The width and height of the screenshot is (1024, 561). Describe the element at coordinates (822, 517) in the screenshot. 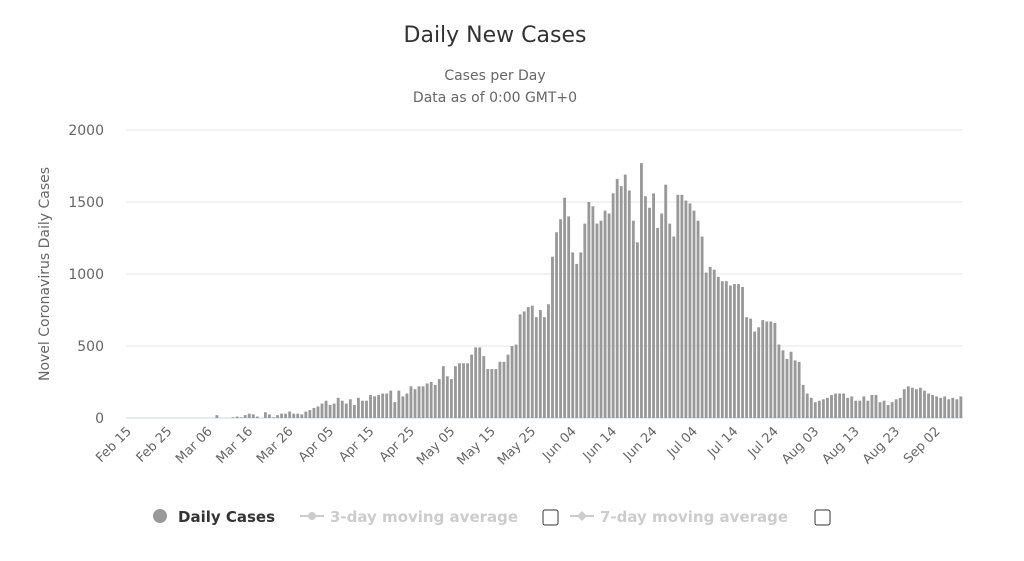

I see `checkbox-7-day-average` at that location.